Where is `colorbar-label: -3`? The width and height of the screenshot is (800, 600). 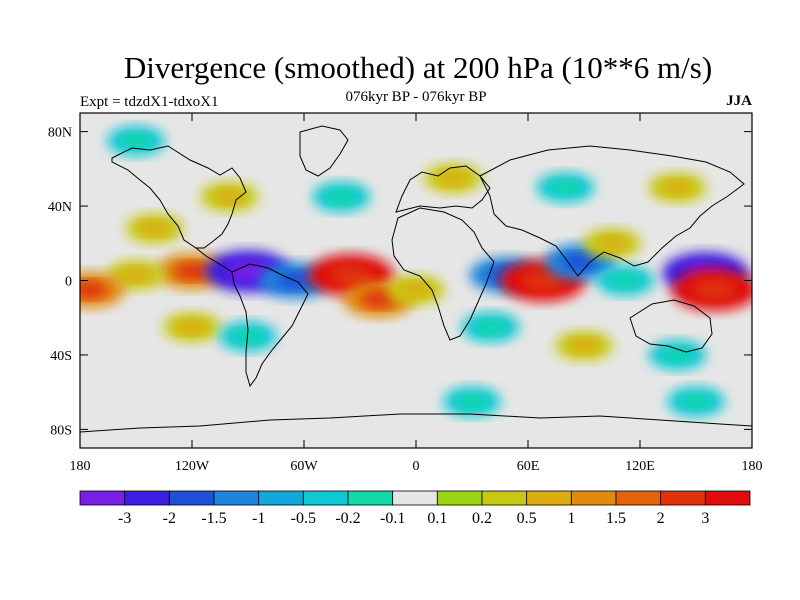 colorbar-label: -3 is located at coordinates (124, 518).